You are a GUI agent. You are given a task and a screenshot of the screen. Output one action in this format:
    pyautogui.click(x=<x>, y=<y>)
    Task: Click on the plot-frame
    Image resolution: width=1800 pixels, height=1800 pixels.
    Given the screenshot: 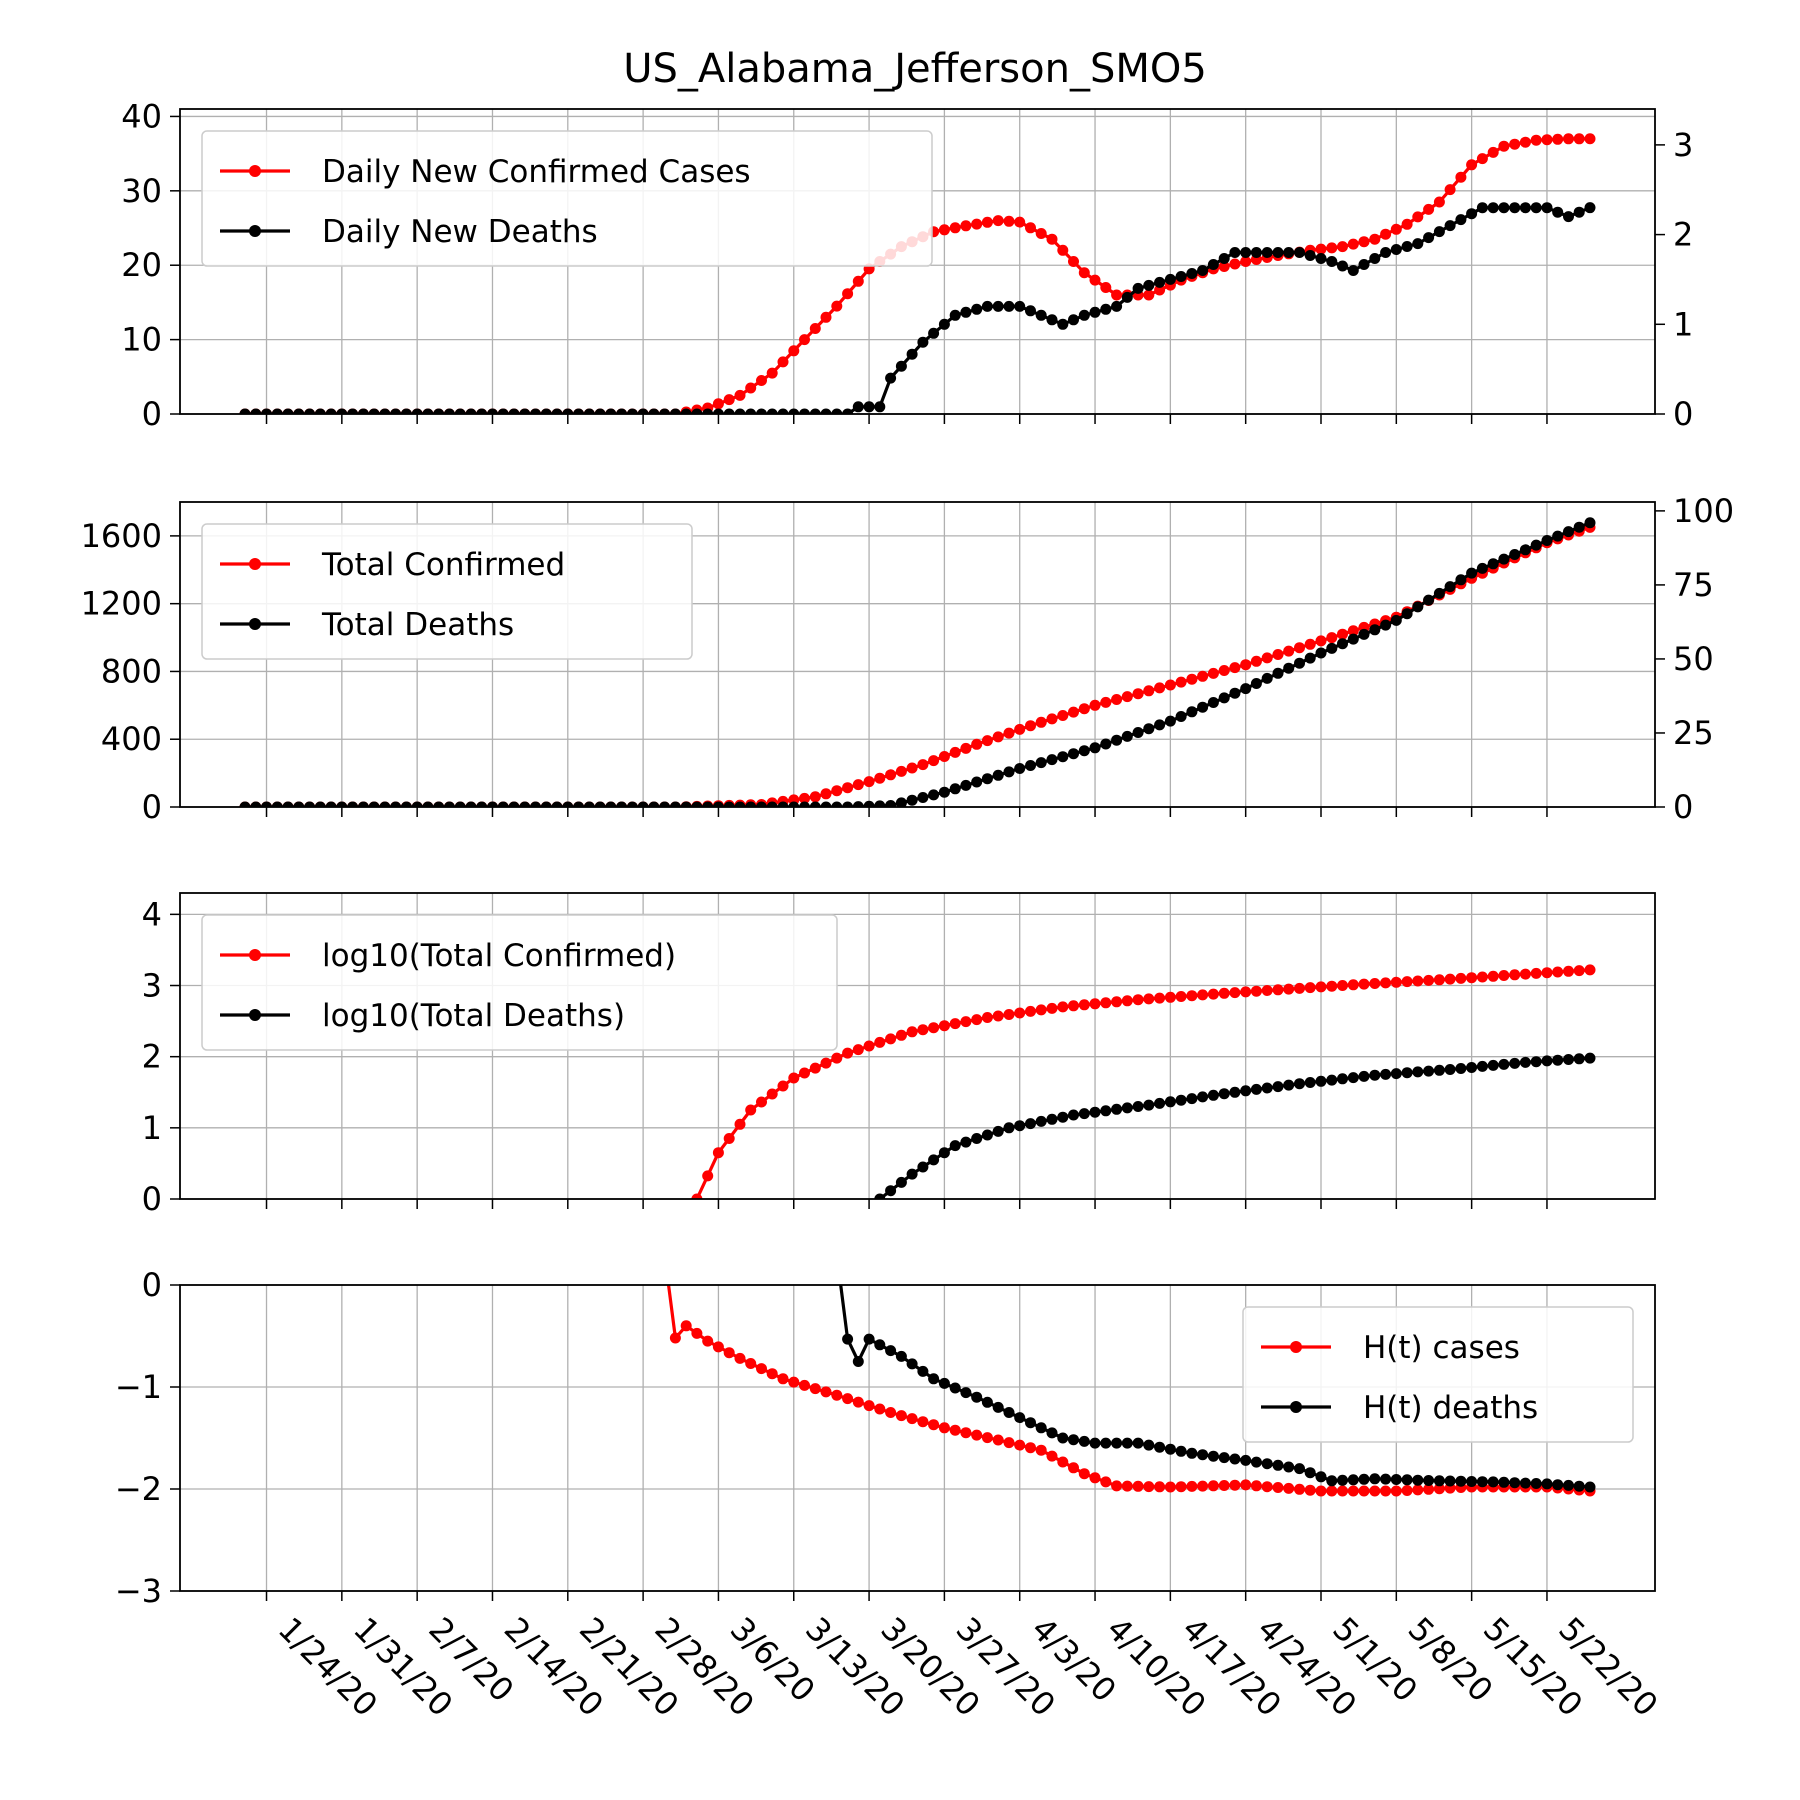 What is the action you would take?
    pyautogui.click(x=917, y=654)
    